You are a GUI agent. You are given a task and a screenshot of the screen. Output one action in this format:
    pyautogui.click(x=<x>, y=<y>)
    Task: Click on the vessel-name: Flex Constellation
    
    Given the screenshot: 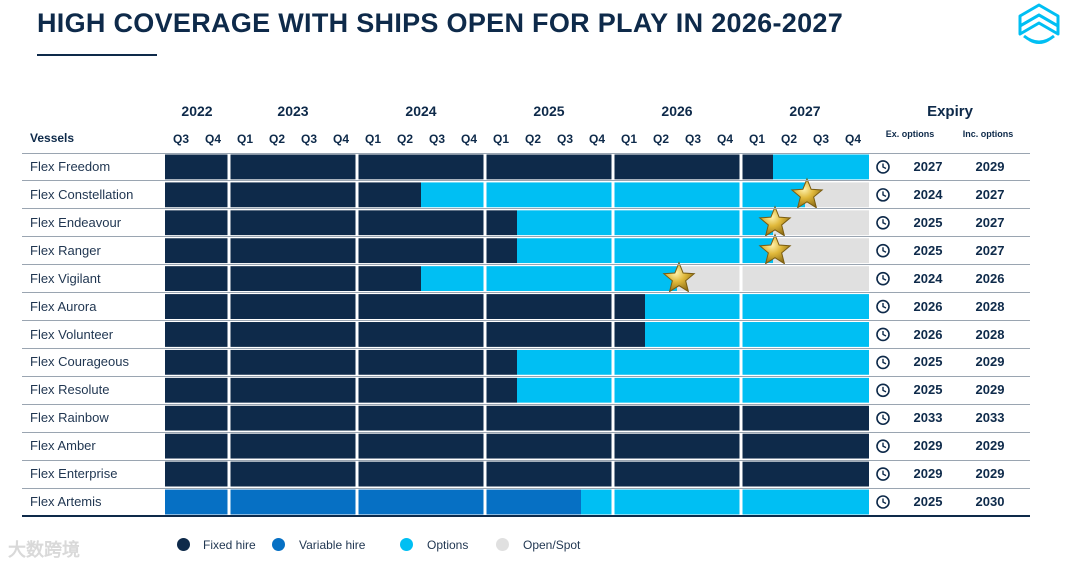 What is the action you would take?
    pyautogui.click(x=82, y=194)
    